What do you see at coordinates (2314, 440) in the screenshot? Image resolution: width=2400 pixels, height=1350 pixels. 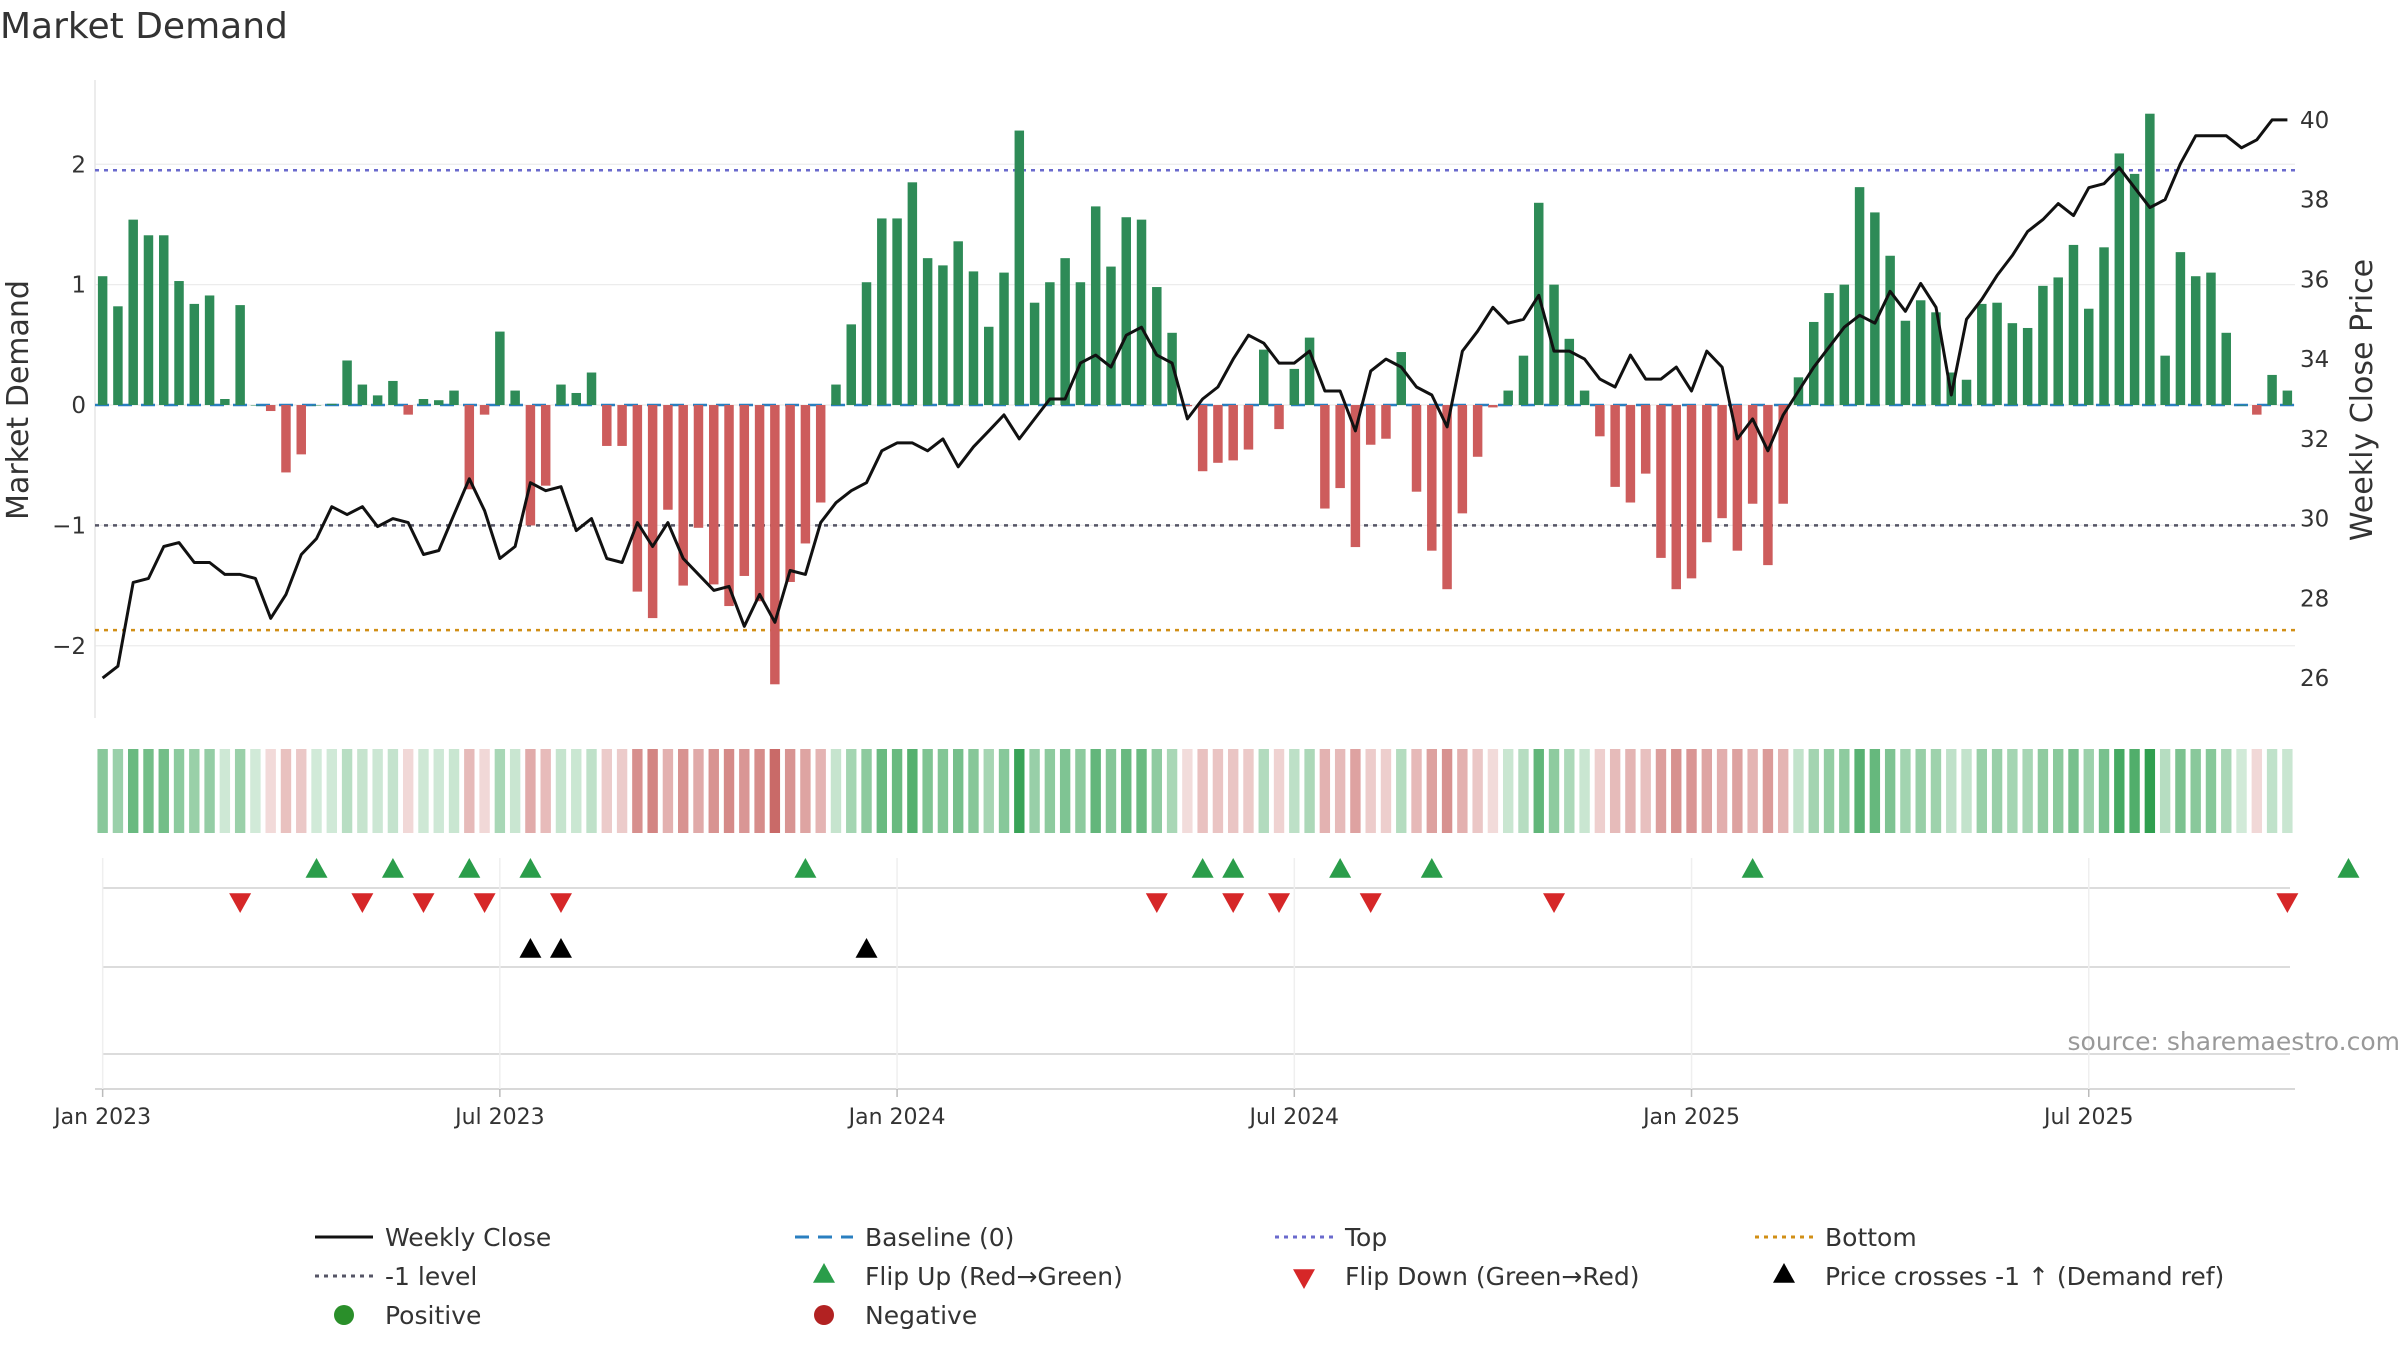 I see `right-tick-label: 32` at bounding box center [2314, 440].